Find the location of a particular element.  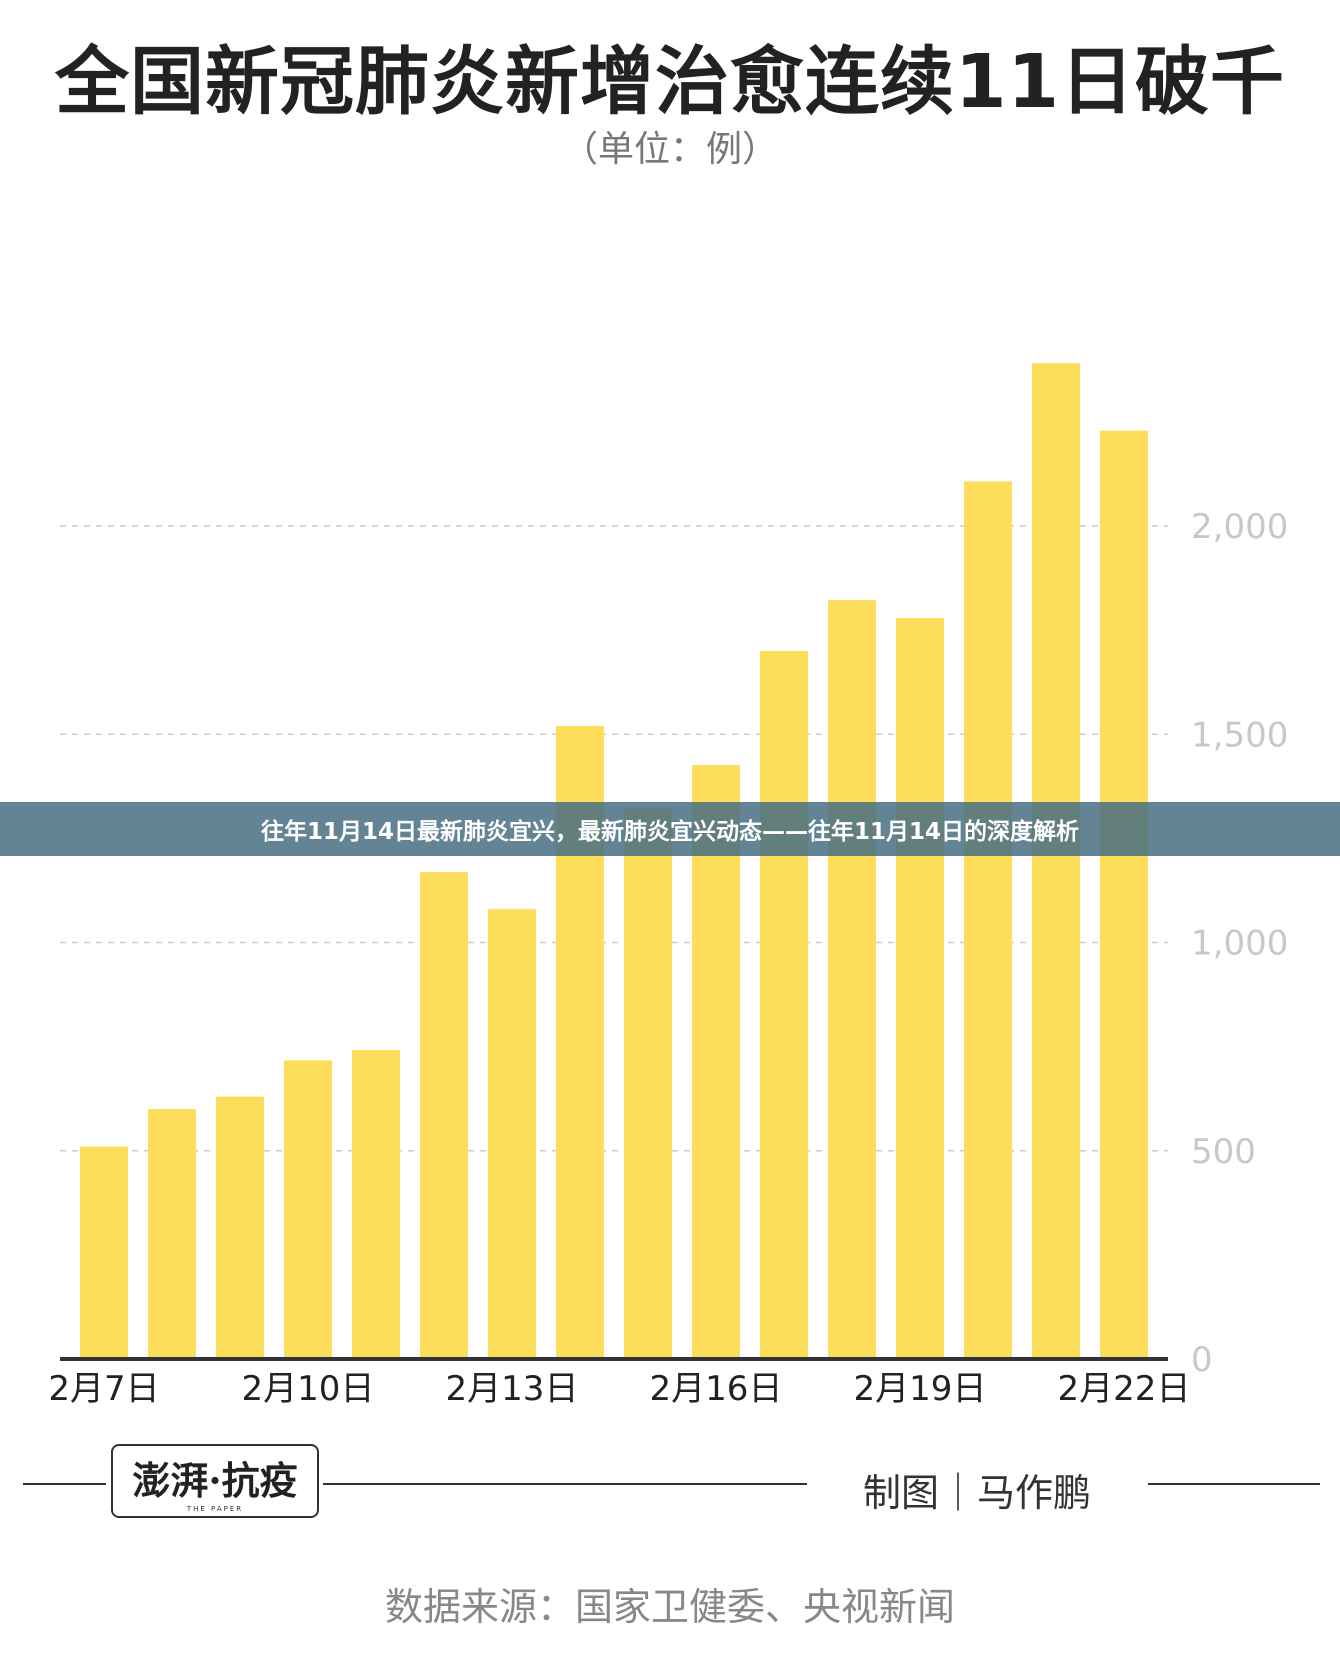

y-tick-label: 2,000 is located at coordinates (1239, 527).